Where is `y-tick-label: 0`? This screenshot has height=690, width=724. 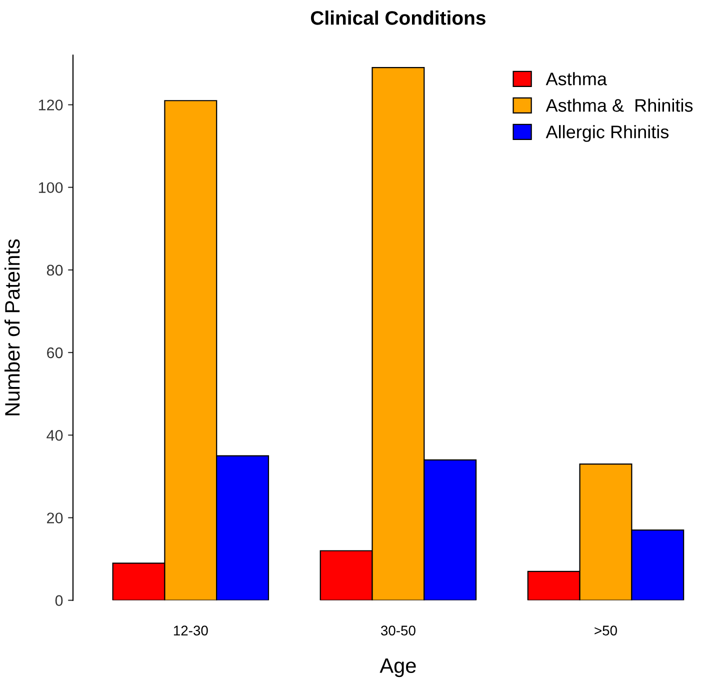 y-tick-label: 0 is located at coordinates (59, 600).